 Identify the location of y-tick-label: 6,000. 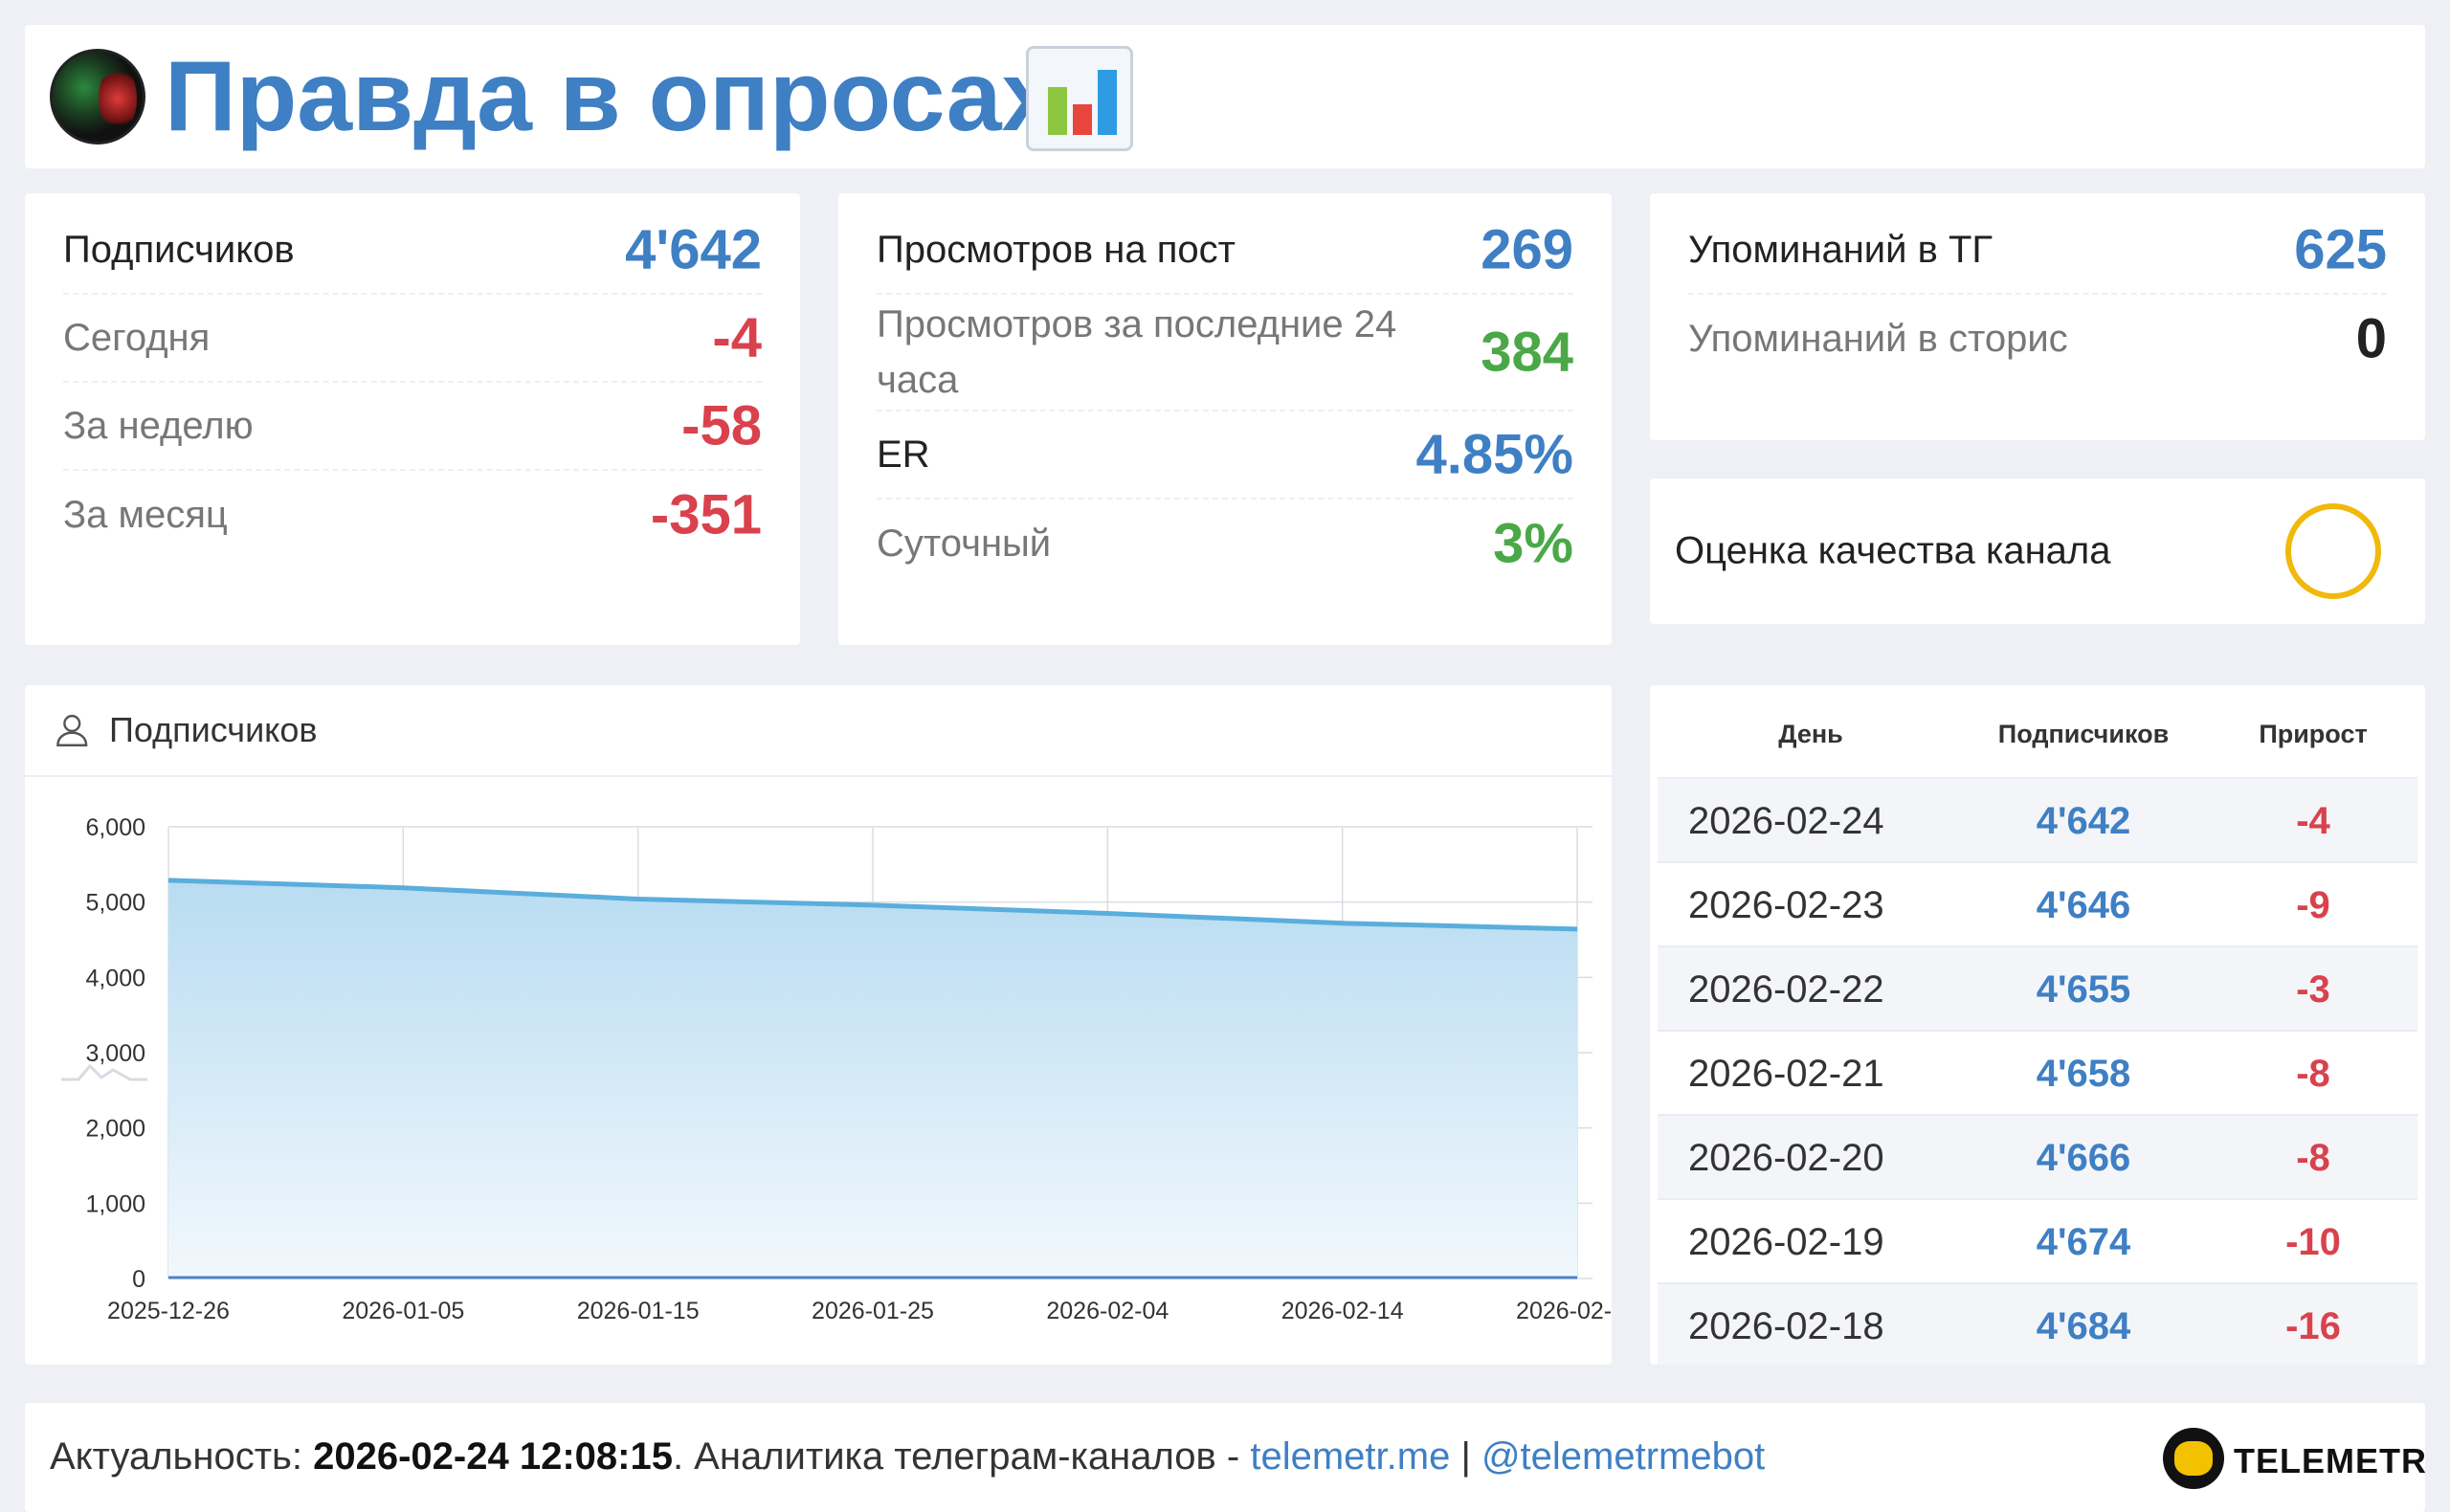
(115, 827).